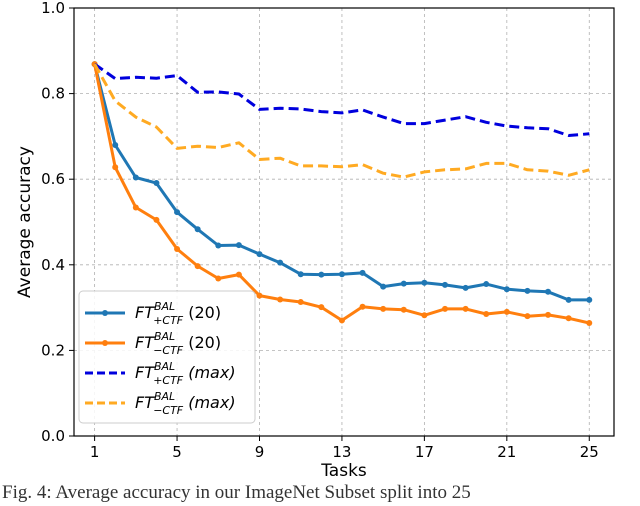  Describe the element at coordinates (506, 452) in the screenshot. I see `x-tick-label: 21` at that location.